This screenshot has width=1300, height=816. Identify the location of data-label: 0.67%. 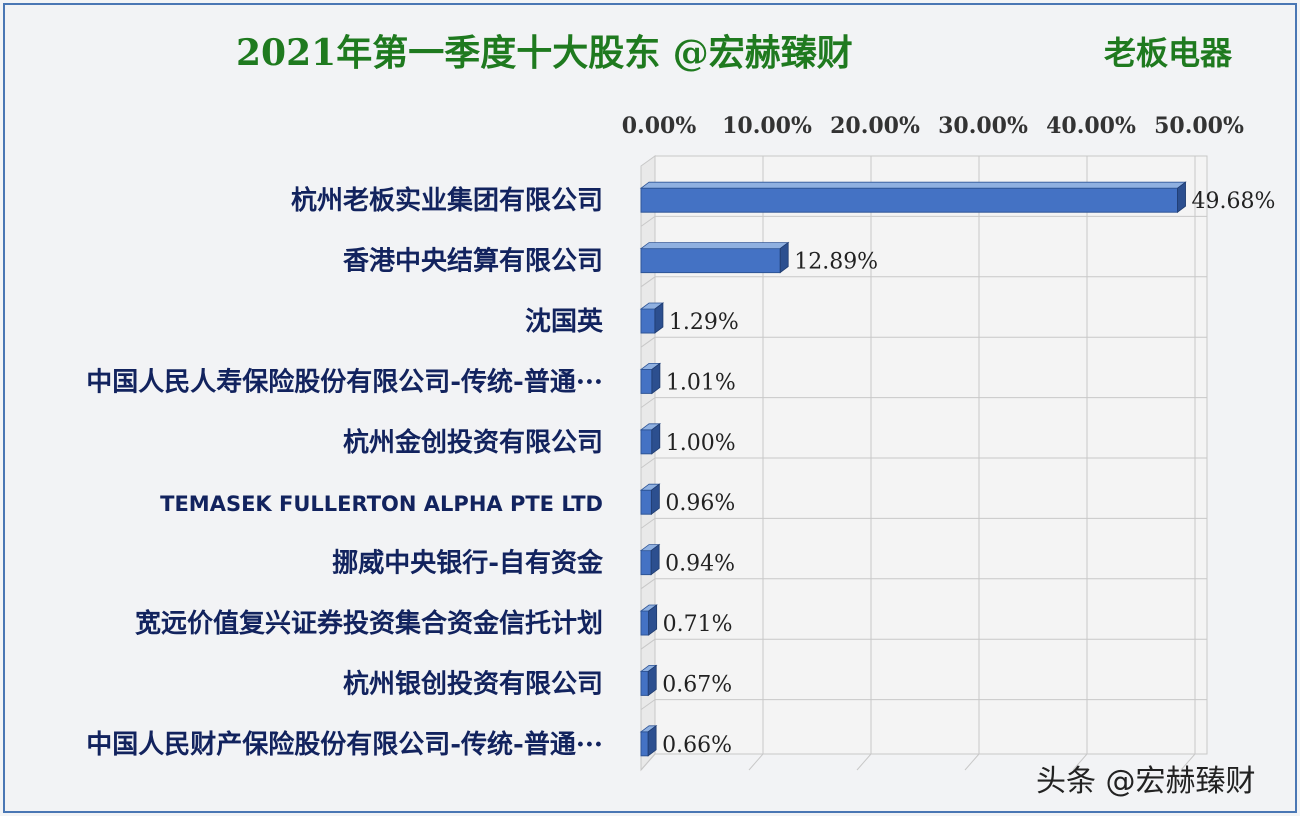
(697, 684).